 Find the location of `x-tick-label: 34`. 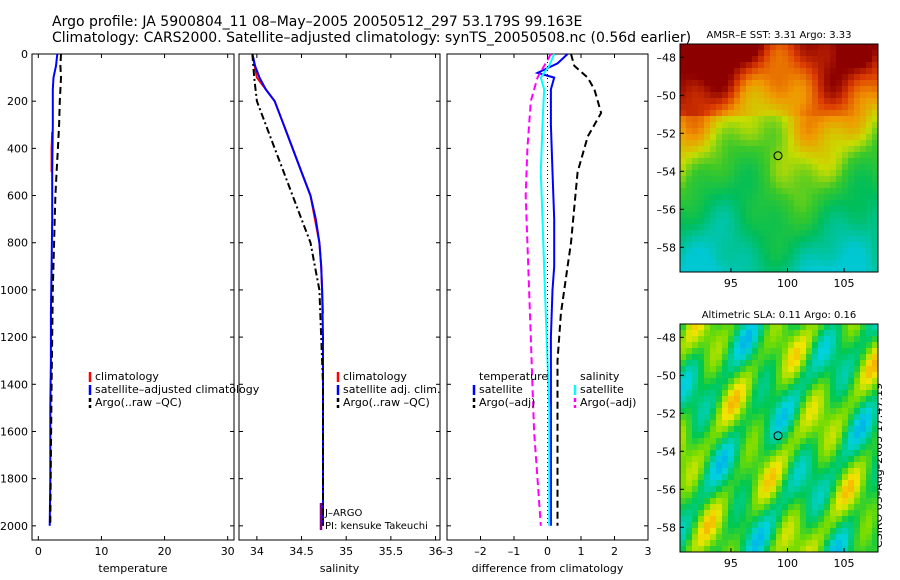

x-tick-label: 34 is located at coordinates (257, 551).